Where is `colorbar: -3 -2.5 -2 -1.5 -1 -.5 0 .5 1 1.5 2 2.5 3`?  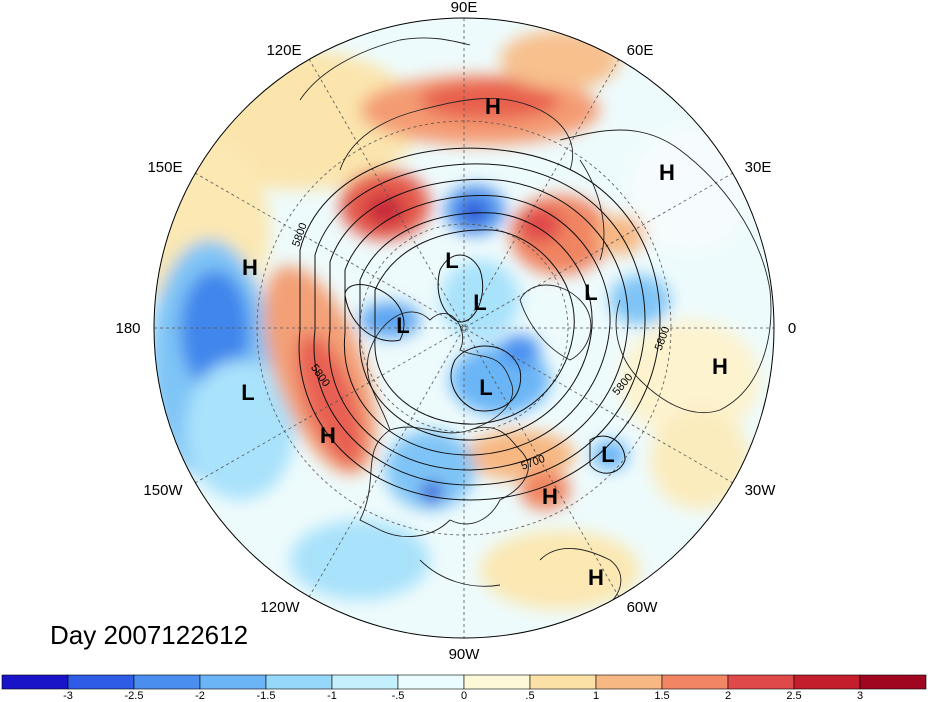
colorbar: -3 -2.5 -2 -1.5 -1 -.5 0 .5 1 1.5 2 2.5 3 is located at coordinates (464, 688).